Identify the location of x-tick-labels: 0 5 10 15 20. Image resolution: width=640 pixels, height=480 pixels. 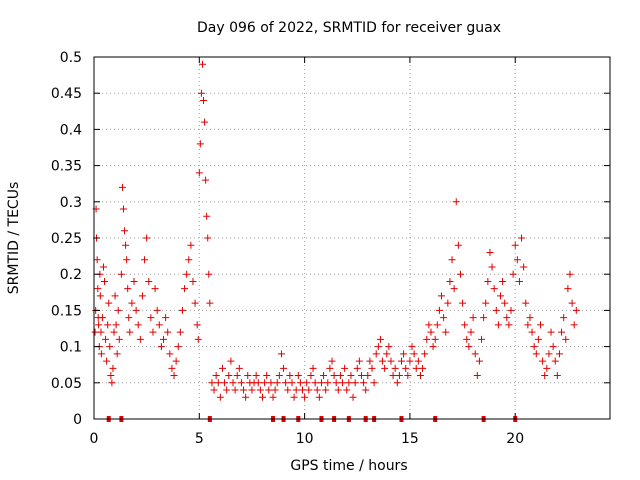
(307, 439).